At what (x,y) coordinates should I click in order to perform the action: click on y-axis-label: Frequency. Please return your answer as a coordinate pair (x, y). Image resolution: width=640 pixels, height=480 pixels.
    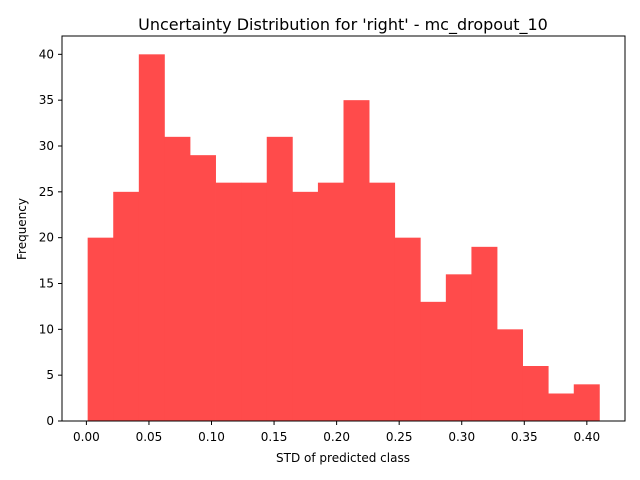
    Looking at the image, I should click on (22, 229).